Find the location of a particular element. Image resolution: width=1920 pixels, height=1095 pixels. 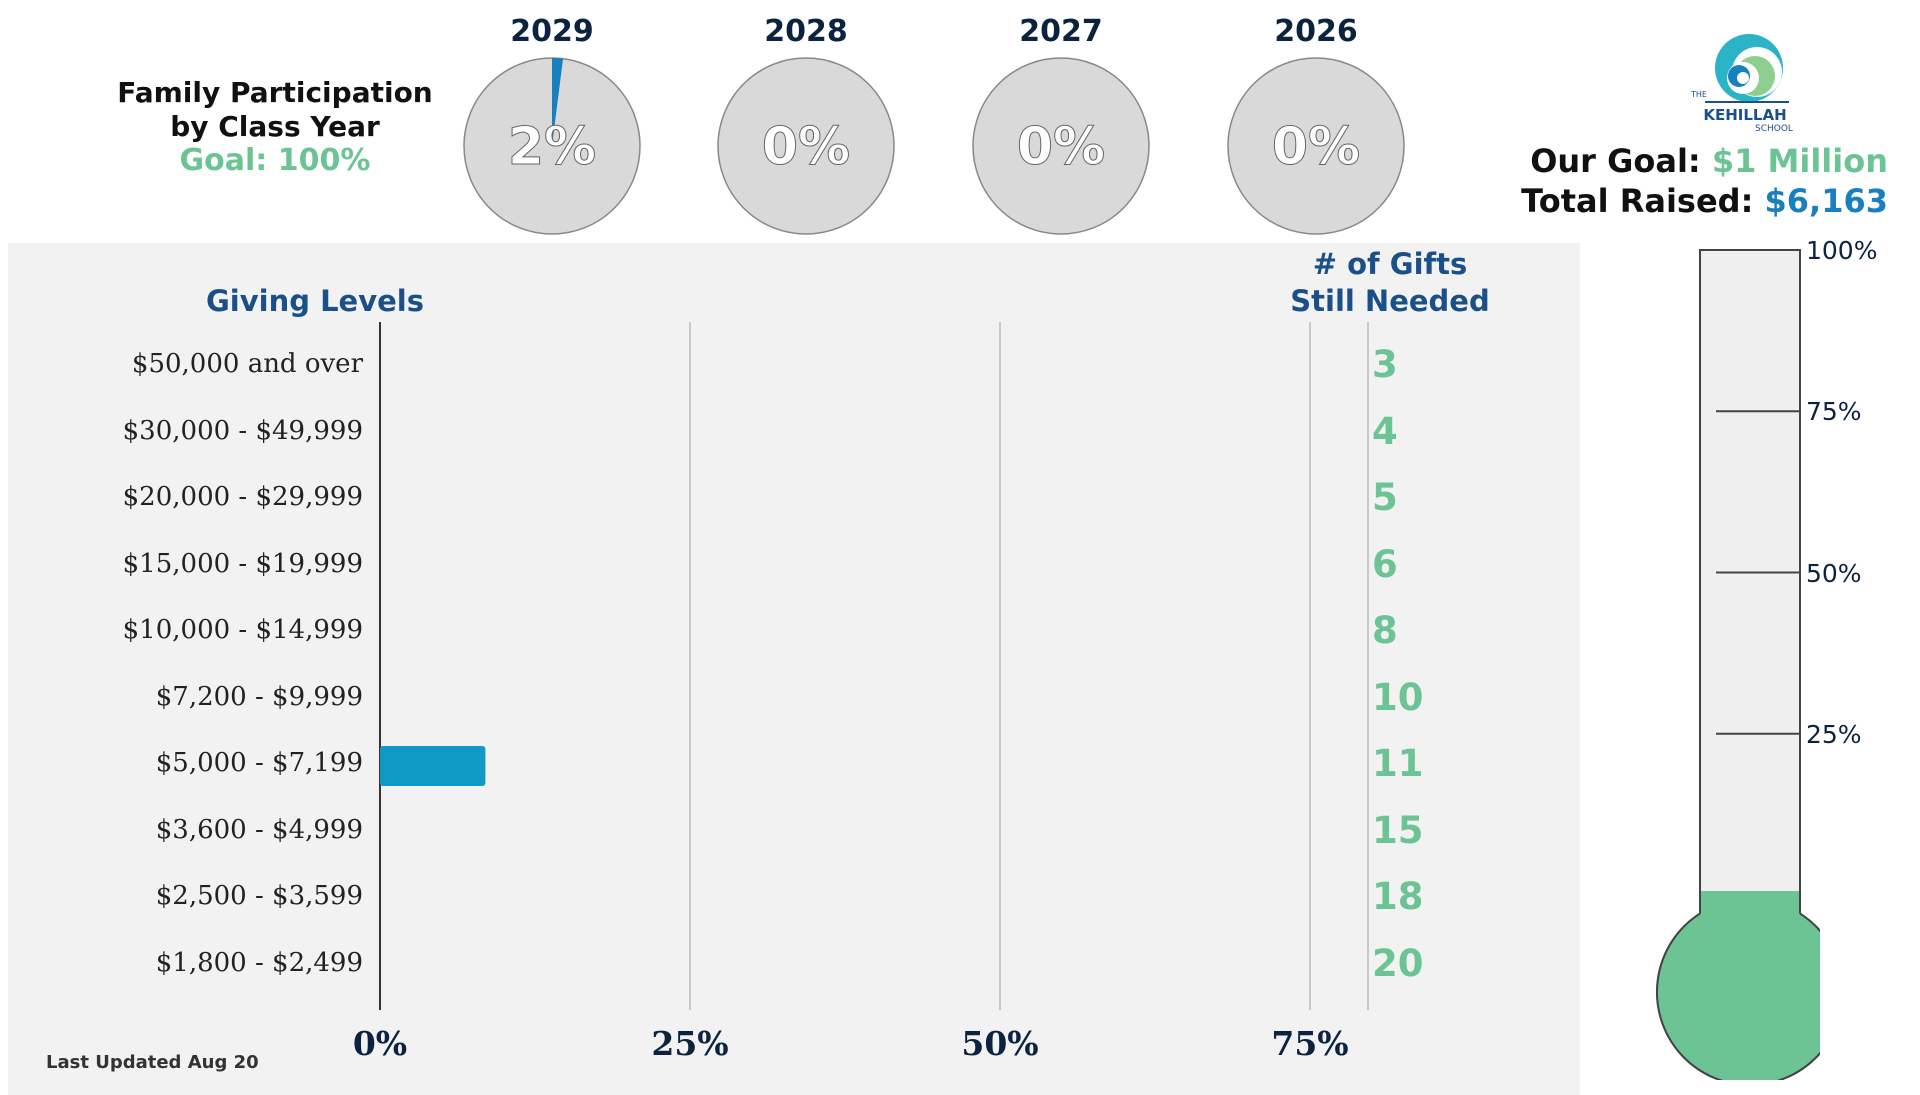

class-year-label: 2028 is located at coordinates (806, 31).